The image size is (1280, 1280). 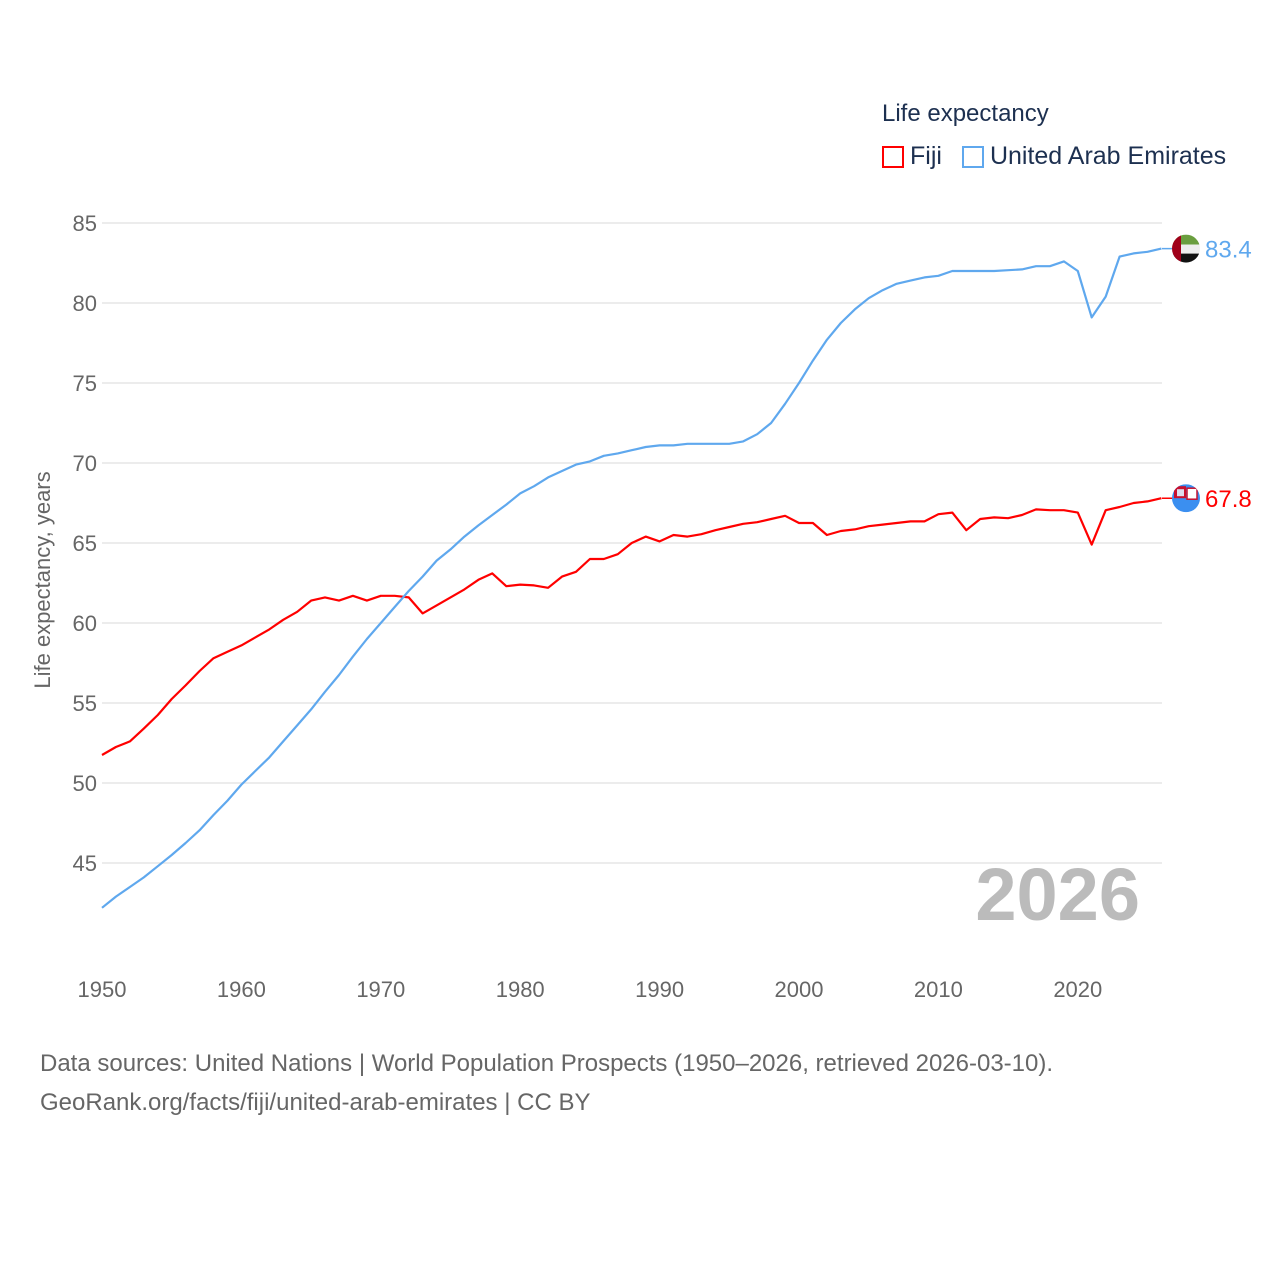 What do you see at coordinates (1077, 989) in the screenshot?
I see `x-tick-label: 2020` at bounding box center [1077, 989].